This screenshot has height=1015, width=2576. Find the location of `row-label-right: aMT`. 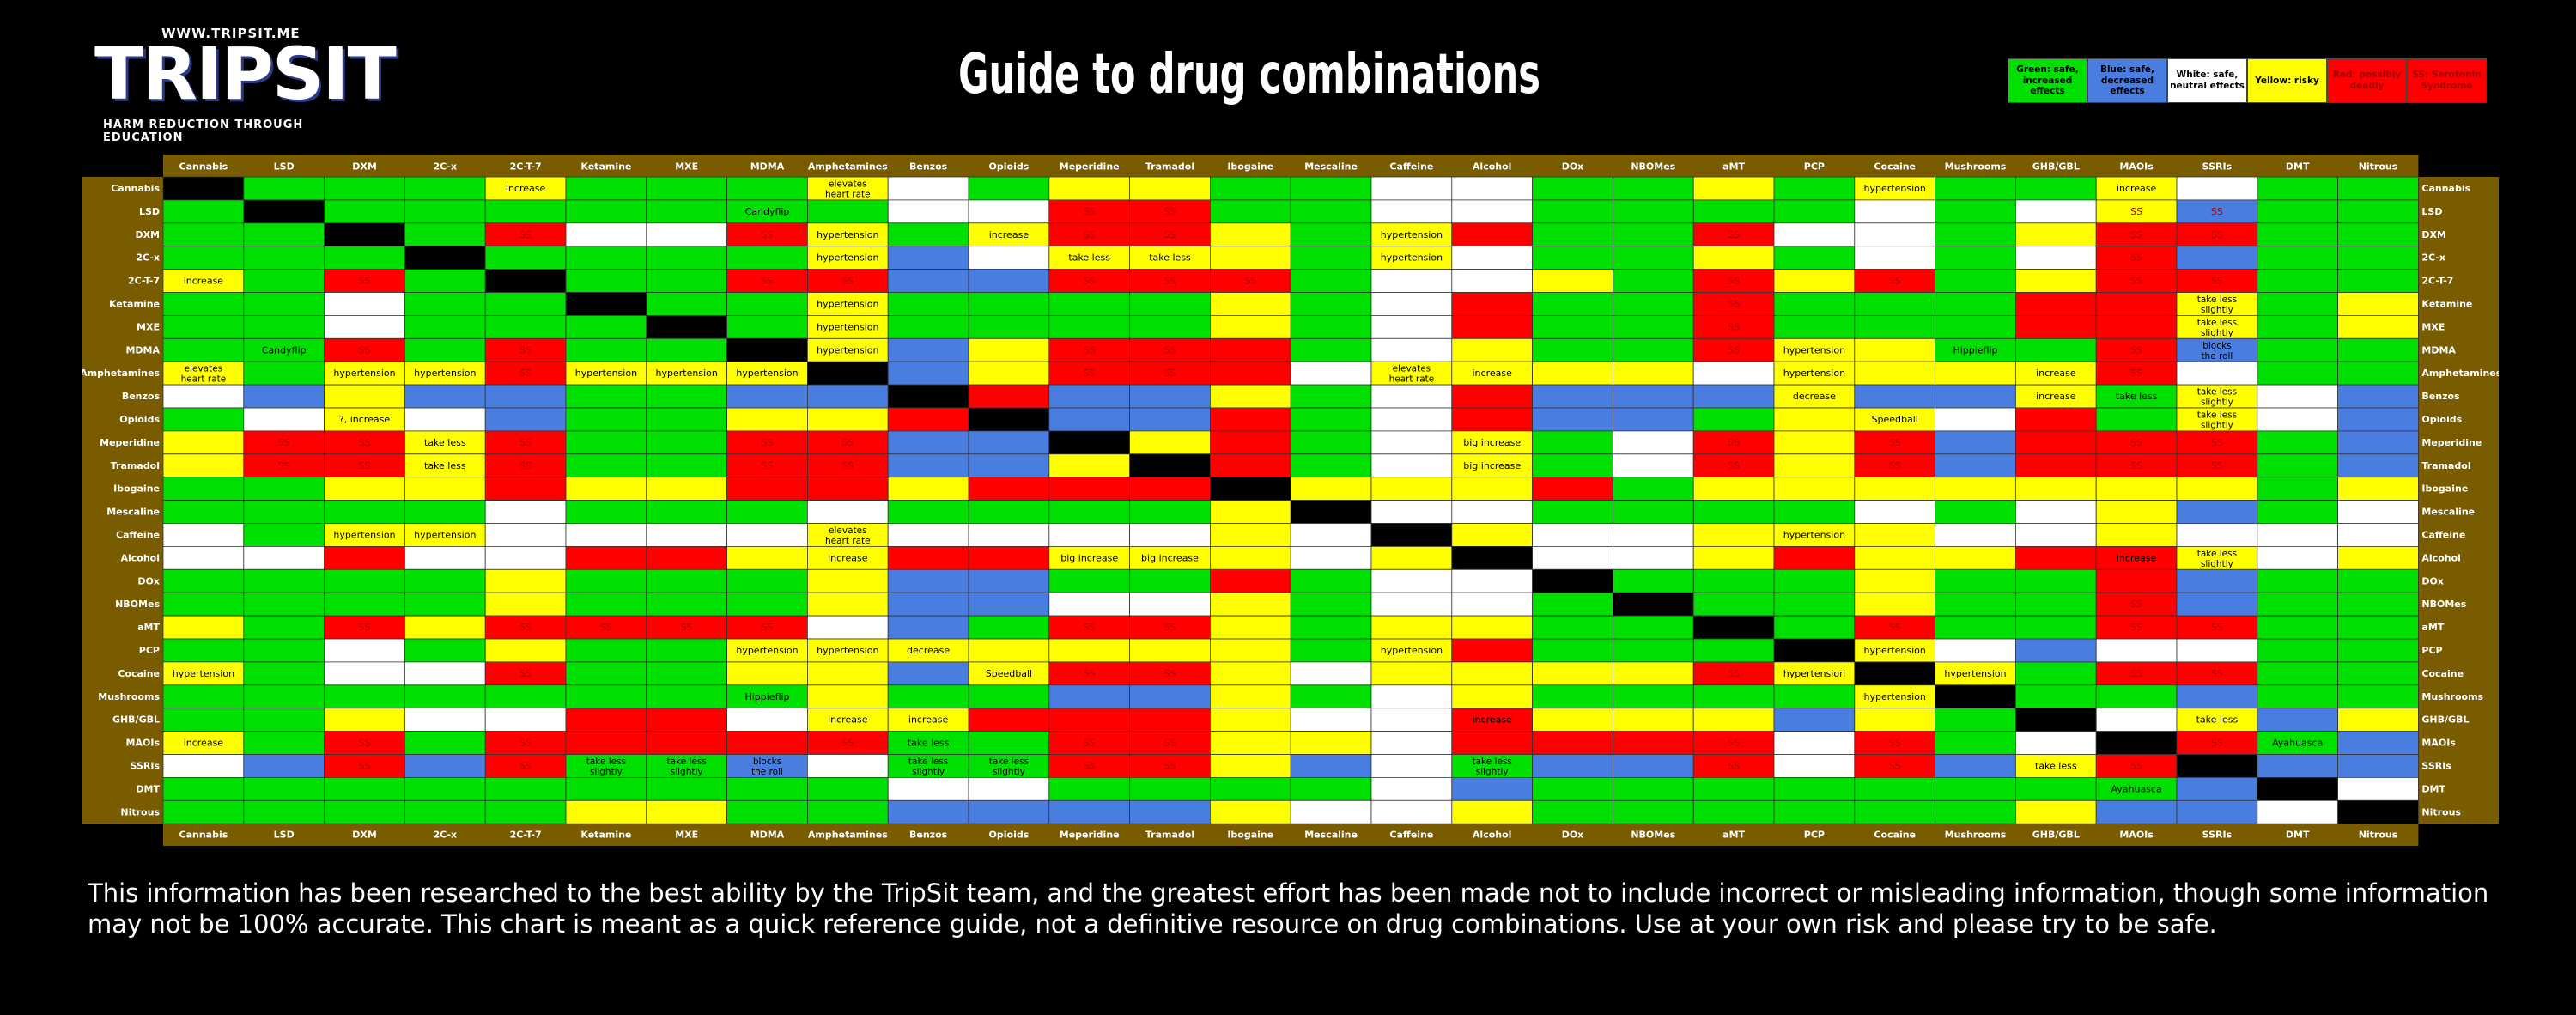

row-label-right: aMT is located at coordinates (2433, 627).